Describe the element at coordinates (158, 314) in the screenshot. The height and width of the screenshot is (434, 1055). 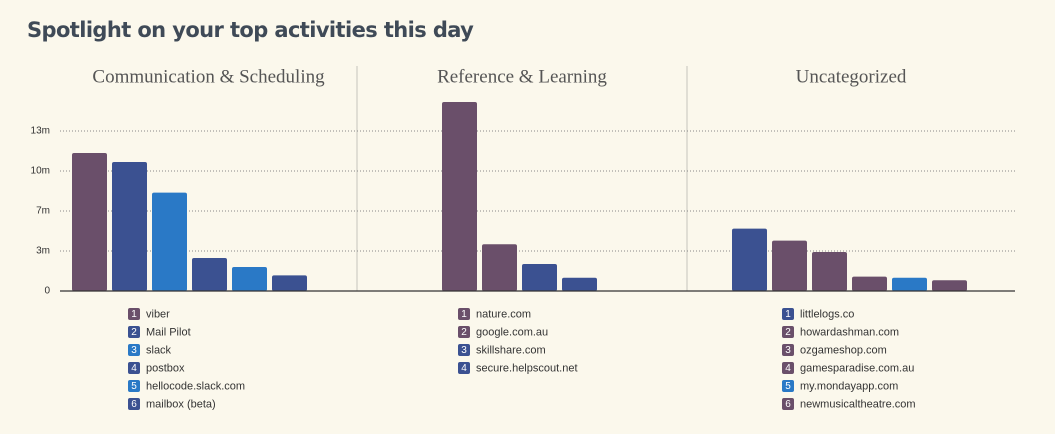
I see `legend-label: viber` at that location.